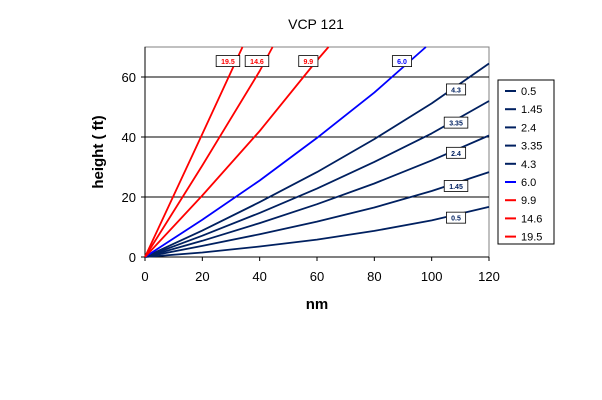 The height and width of the screenshot is (400, 602). I want to click on y-tick-label: 20, so click(129, 197).